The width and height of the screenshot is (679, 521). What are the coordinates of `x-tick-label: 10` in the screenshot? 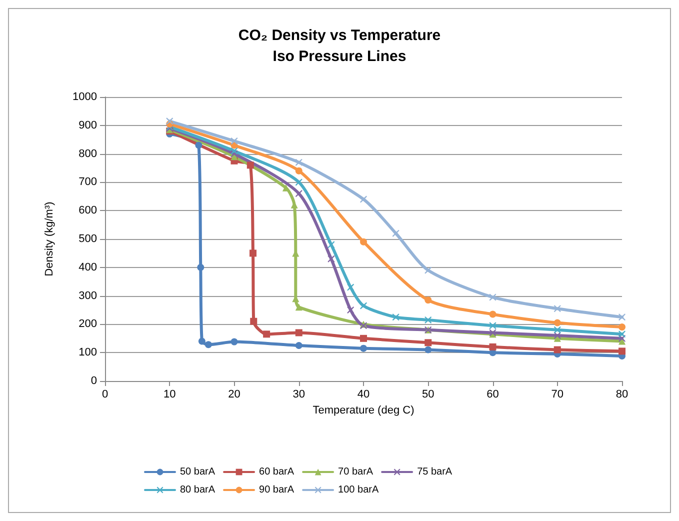 It's located at (170, 394).